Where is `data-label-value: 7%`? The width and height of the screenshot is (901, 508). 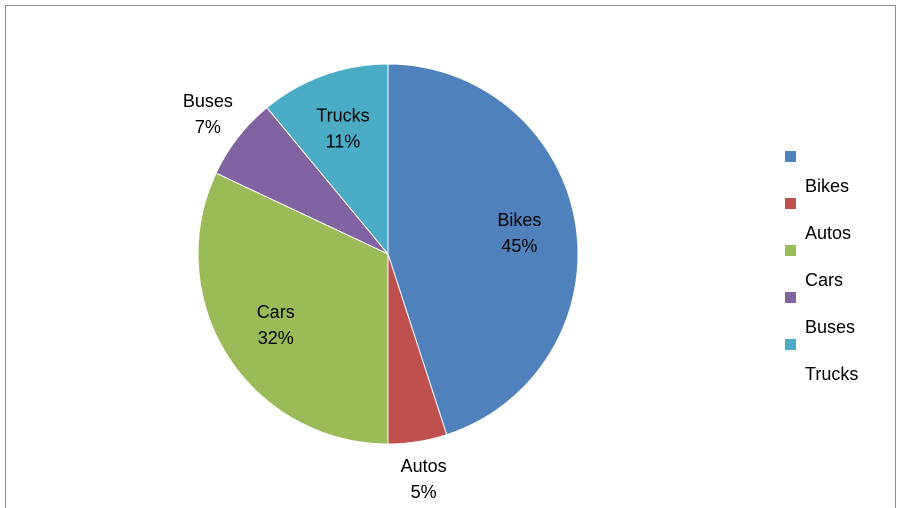 data-label-value: 7% is located at coordinates (208, 127).